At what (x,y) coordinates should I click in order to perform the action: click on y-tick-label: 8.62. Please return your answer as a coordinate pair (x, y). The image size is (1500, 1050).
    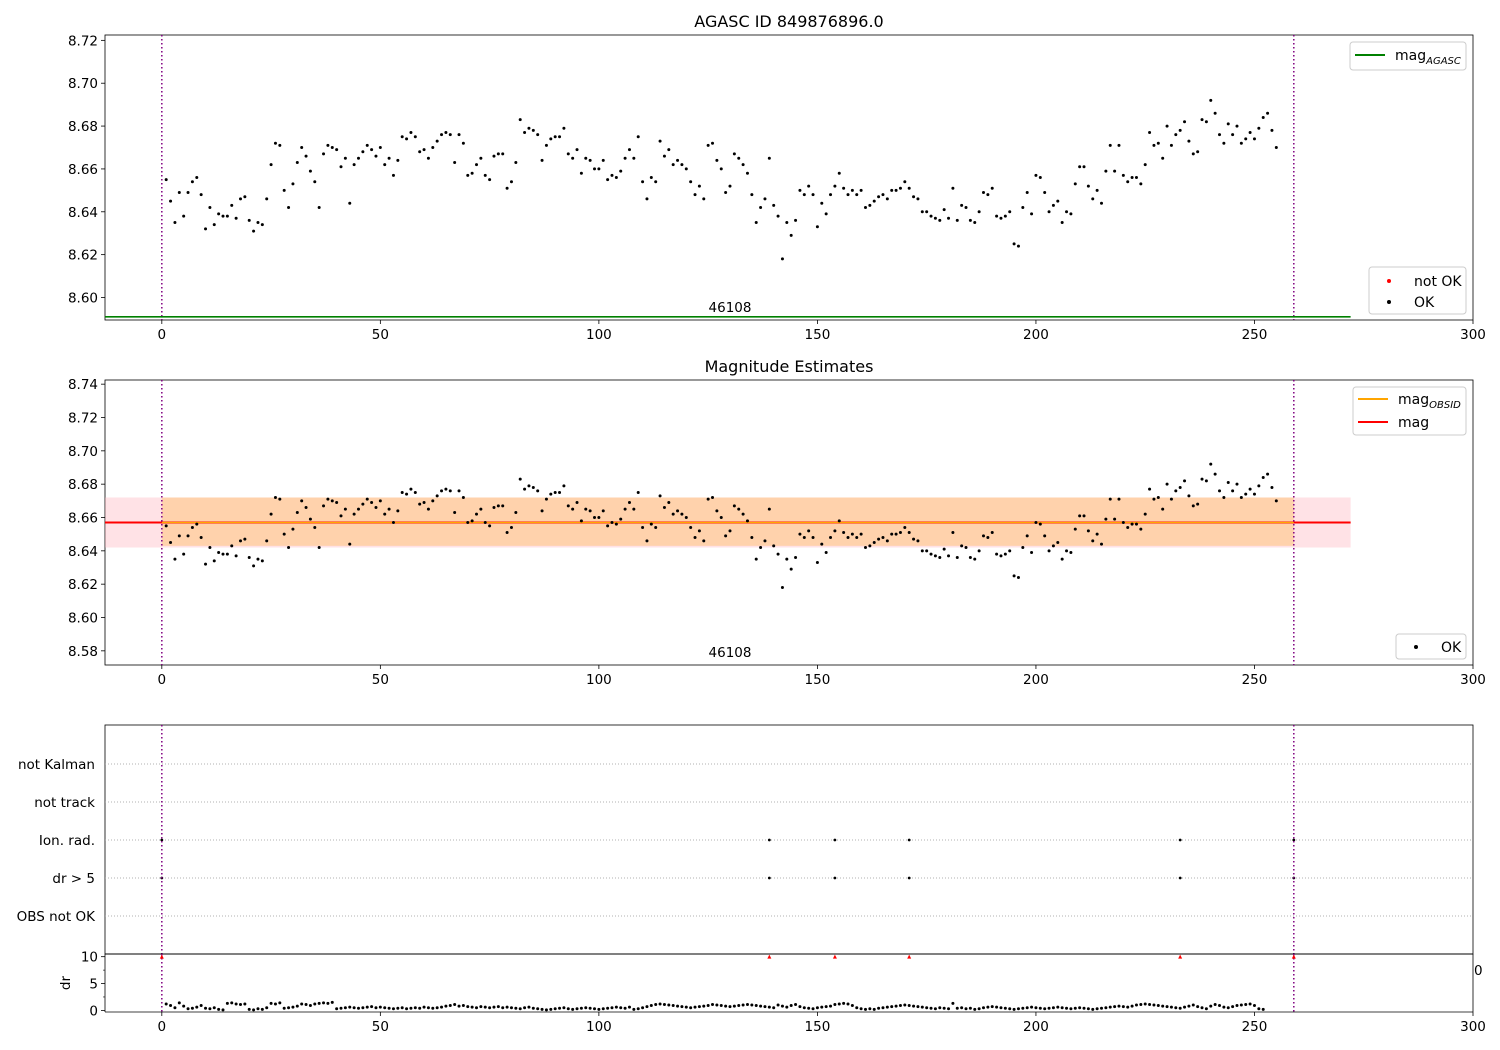
    Looking at the image, I should click on (83, 585).